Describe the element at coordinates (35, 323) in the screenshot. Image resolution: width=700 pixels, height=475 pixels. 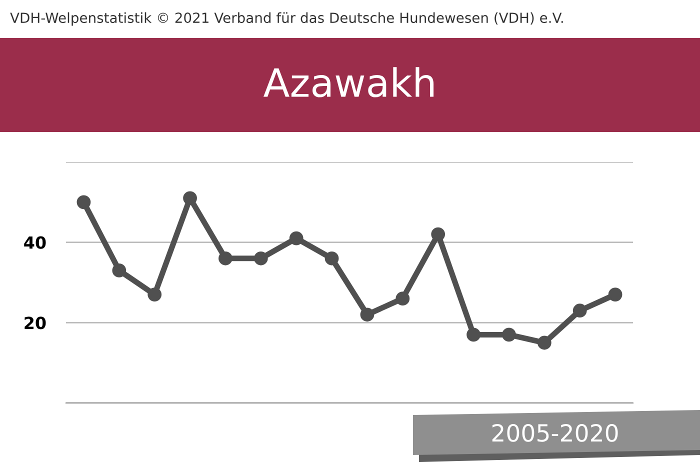
I see `y-tick-label: 20` at that location.